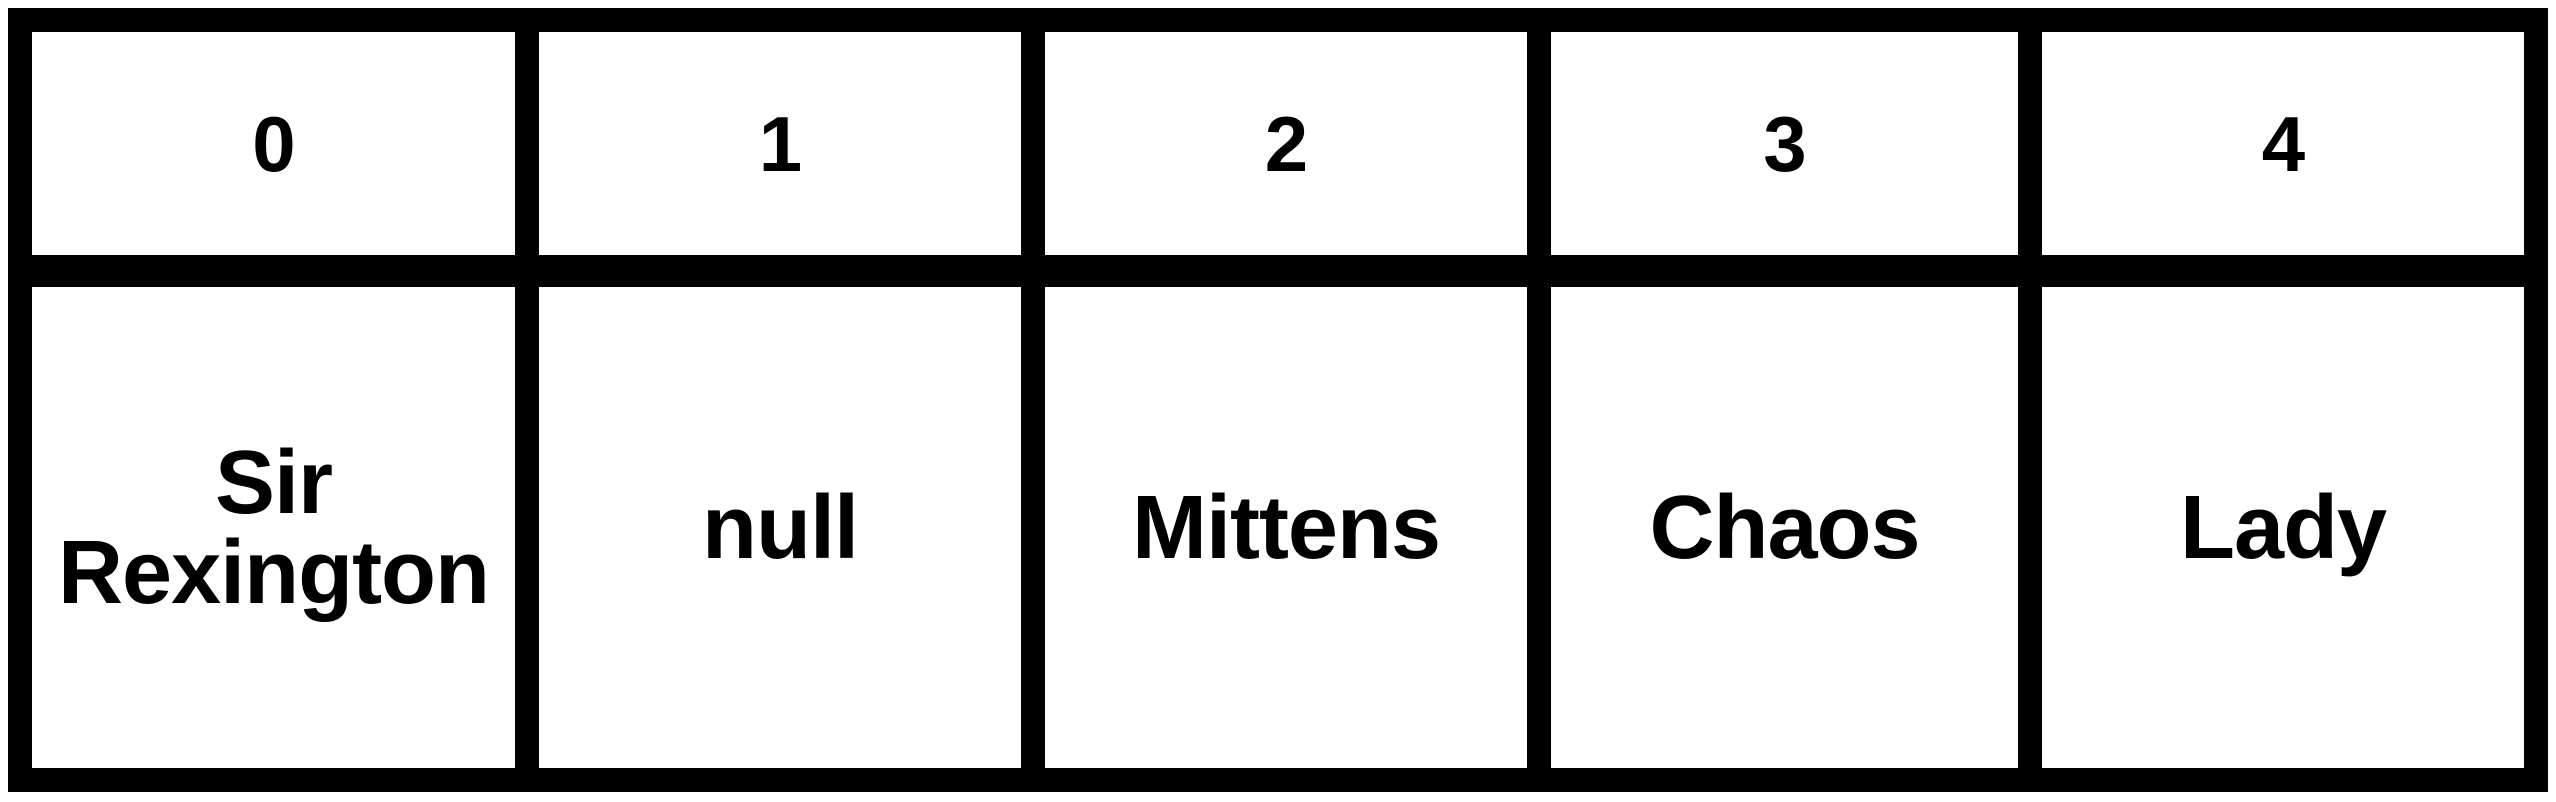 Image resolution: width=2556 pixels, height=802 pixels. I want to click on value-cell-1: null, so click(780, 527).